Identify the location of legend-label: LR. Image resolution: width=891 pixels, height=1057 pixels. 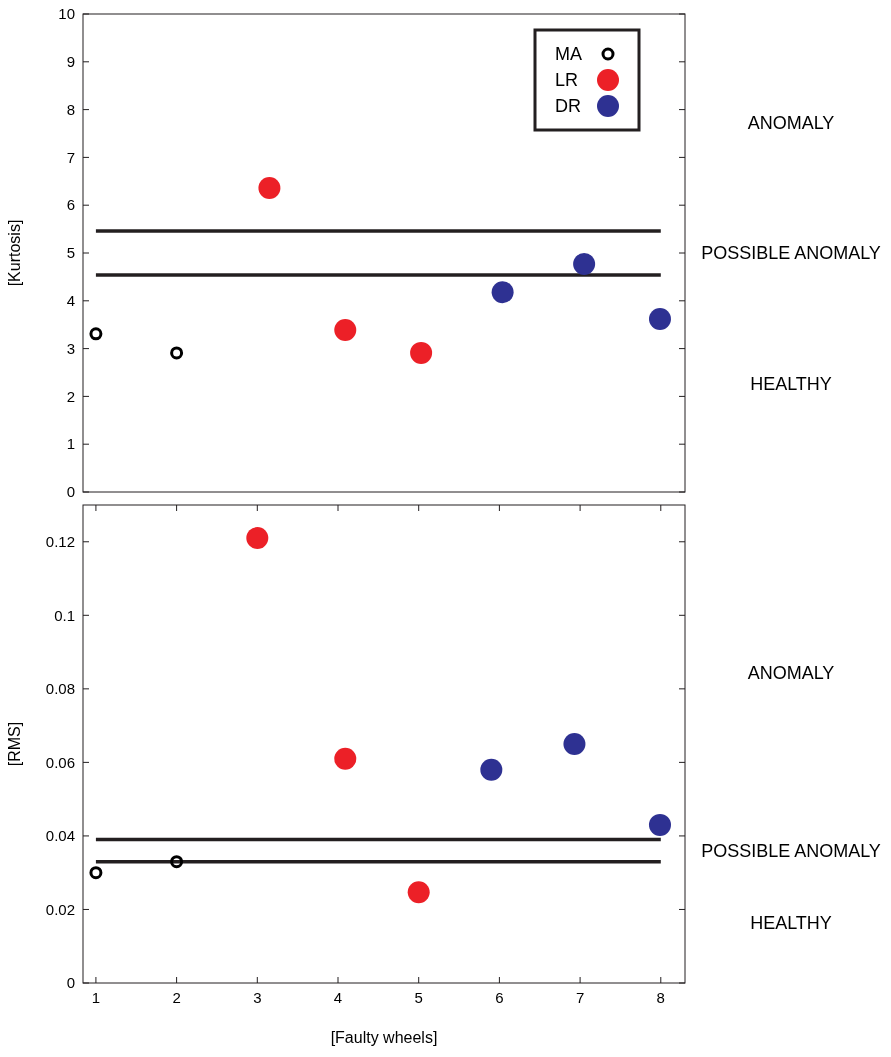
(567, 80).